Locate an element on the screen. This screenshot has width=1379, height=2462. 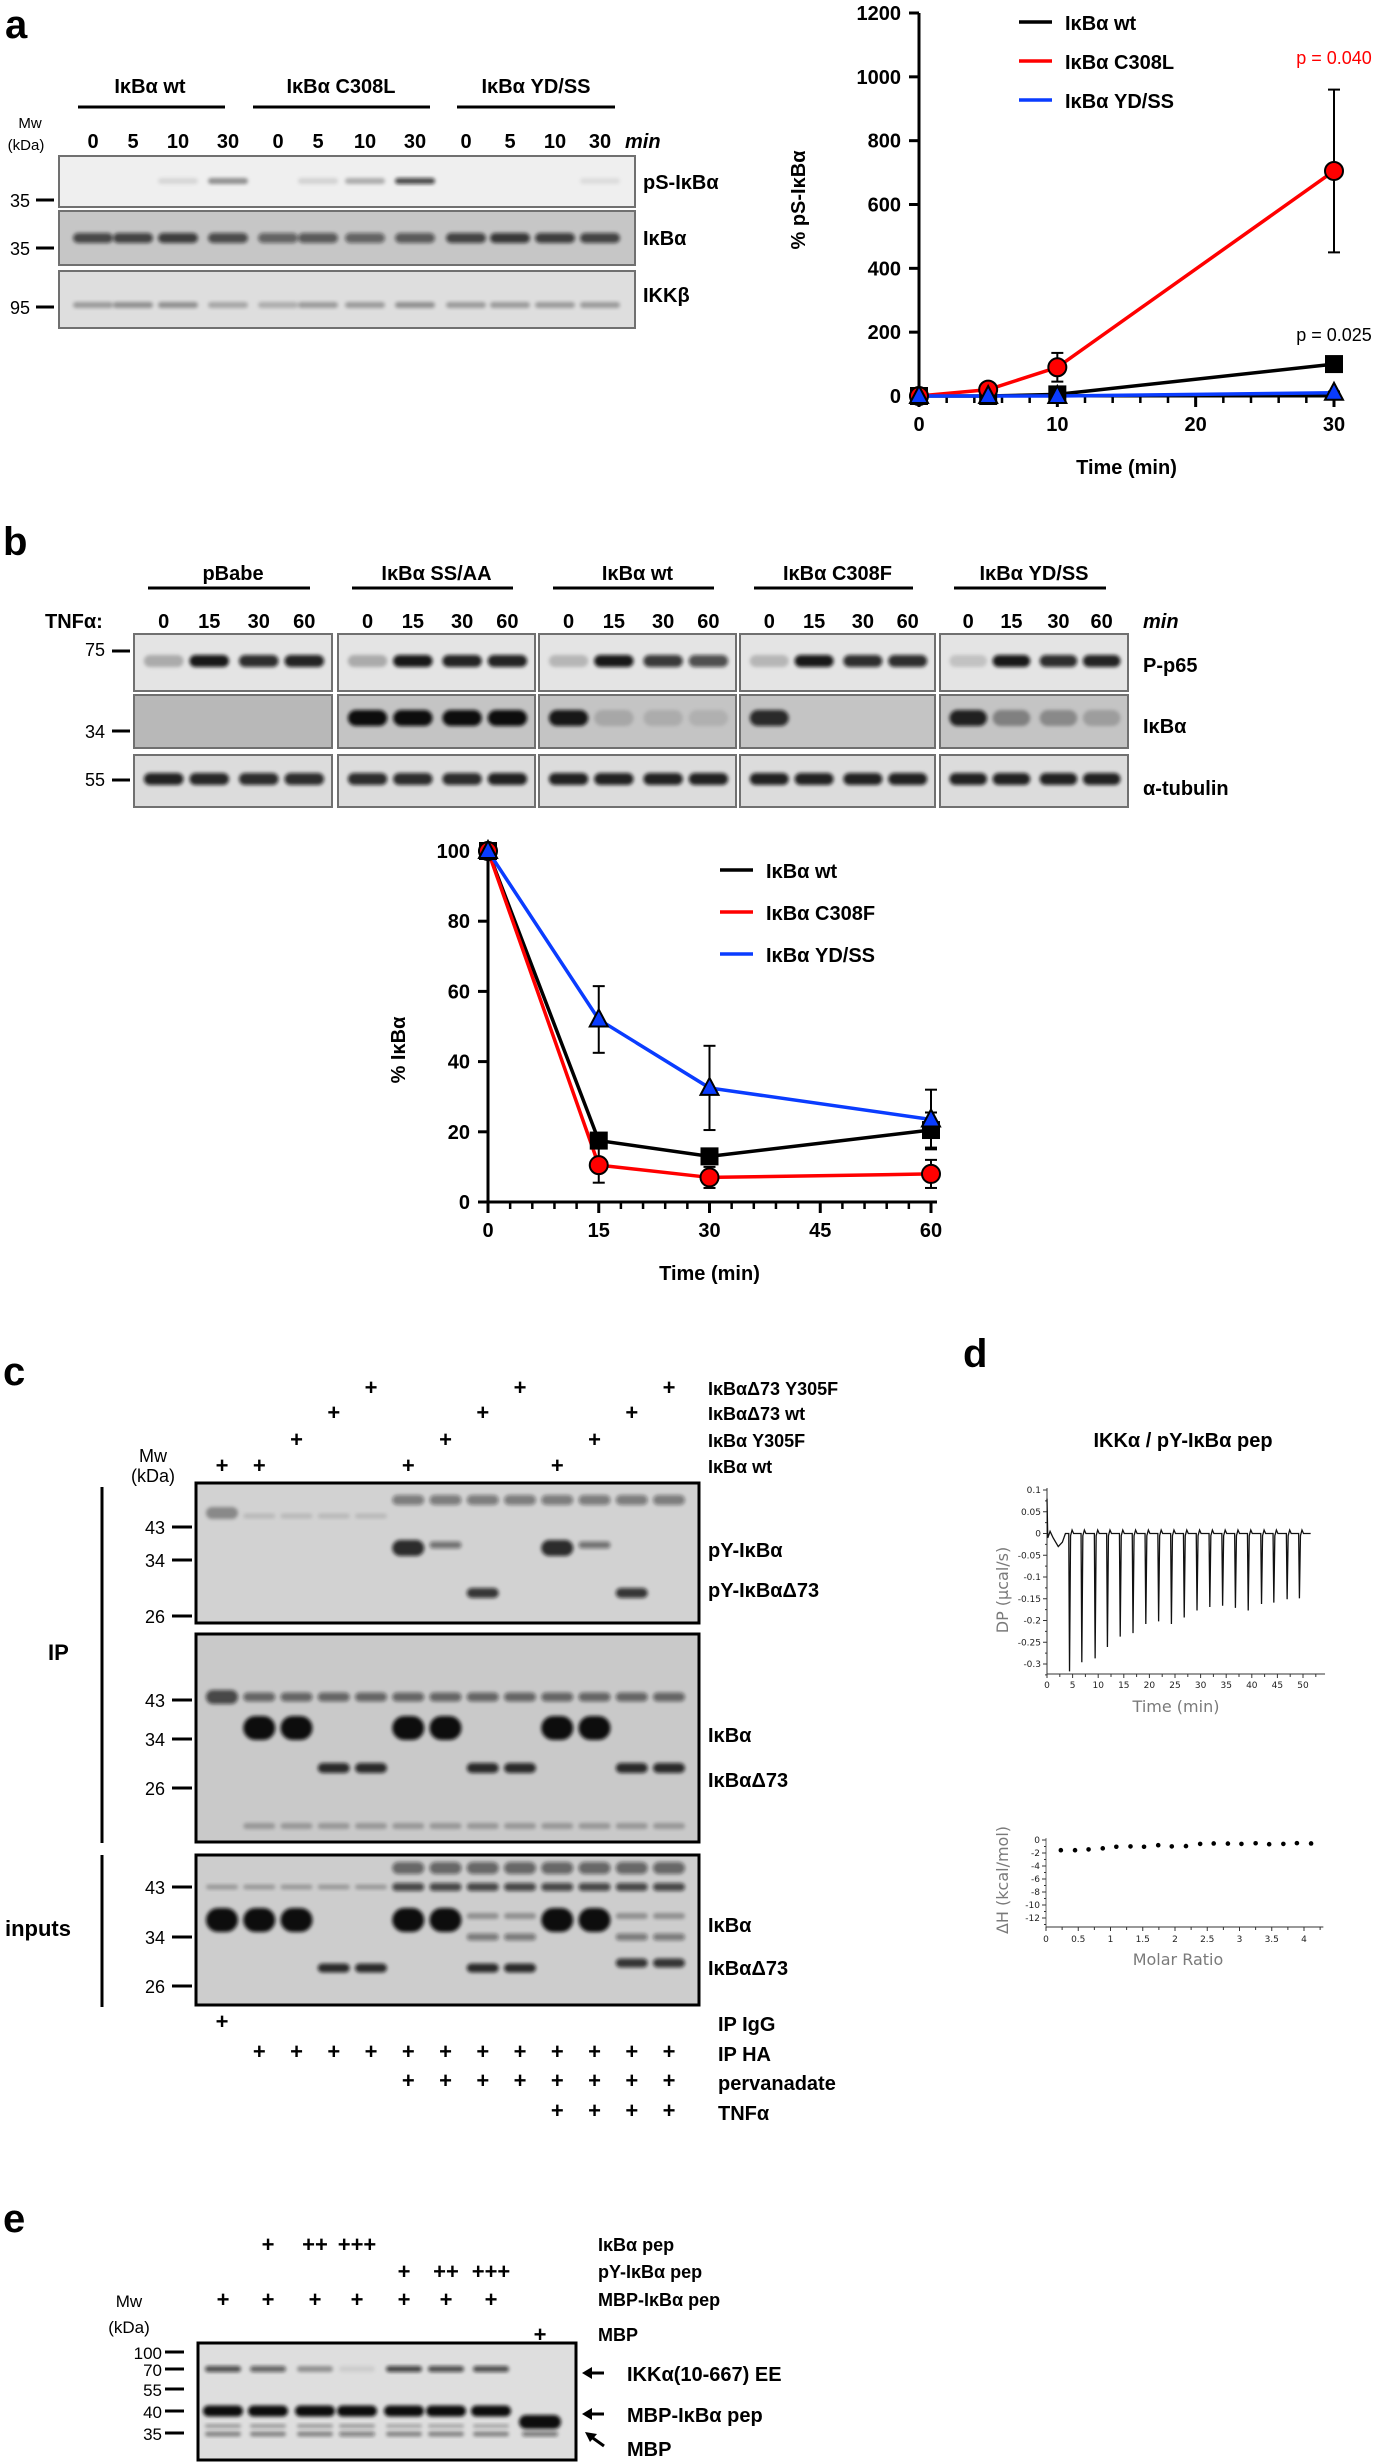
y-tick-label: 0 is located at coordinates (895, 397).